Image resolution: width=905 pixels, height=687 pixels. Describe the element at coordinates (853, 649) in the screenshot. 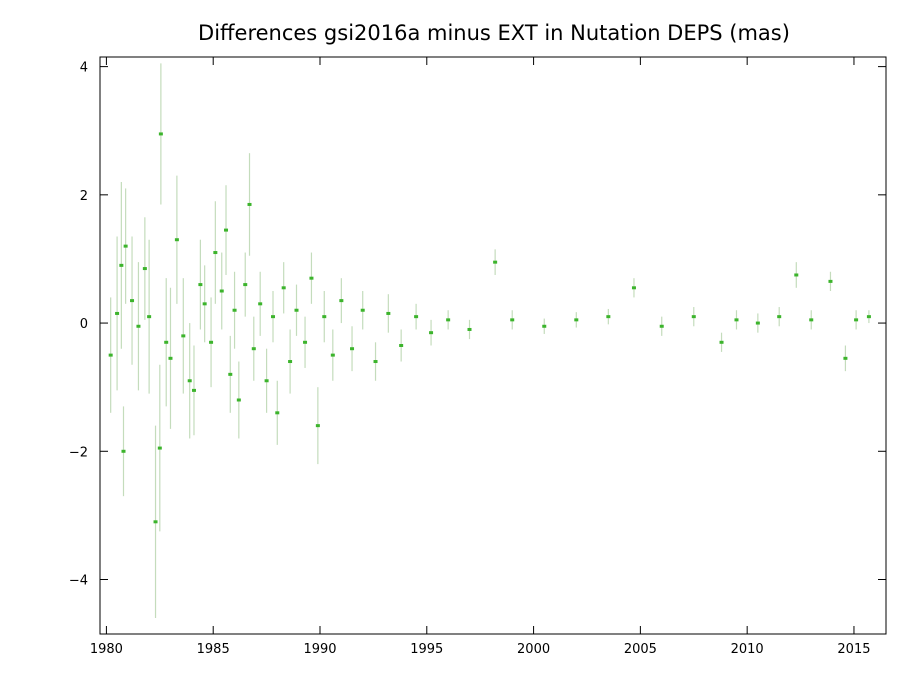

I see `x-tick-label: 2015` at that location.